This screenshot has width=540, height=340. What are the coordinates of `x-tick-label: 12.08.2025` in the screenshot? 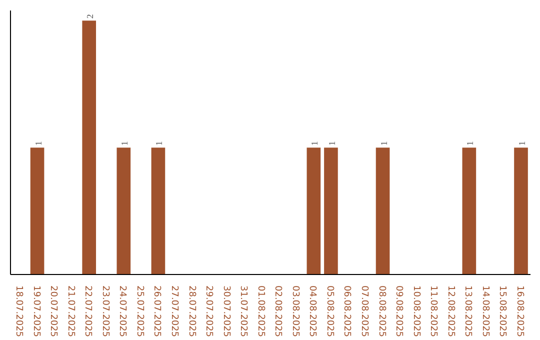 It's located at (450, 312).